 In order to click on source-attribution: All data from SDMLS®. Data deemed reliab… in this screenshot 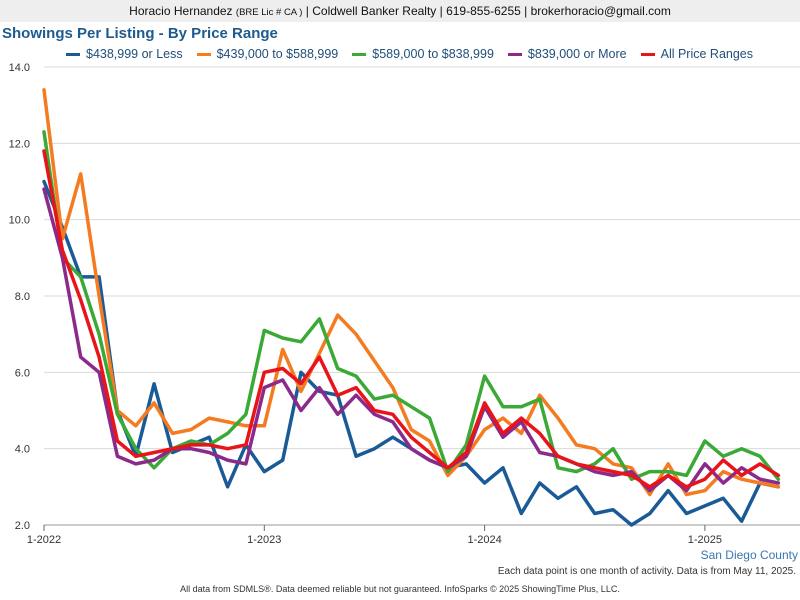, I will do `click(400, 589)`.